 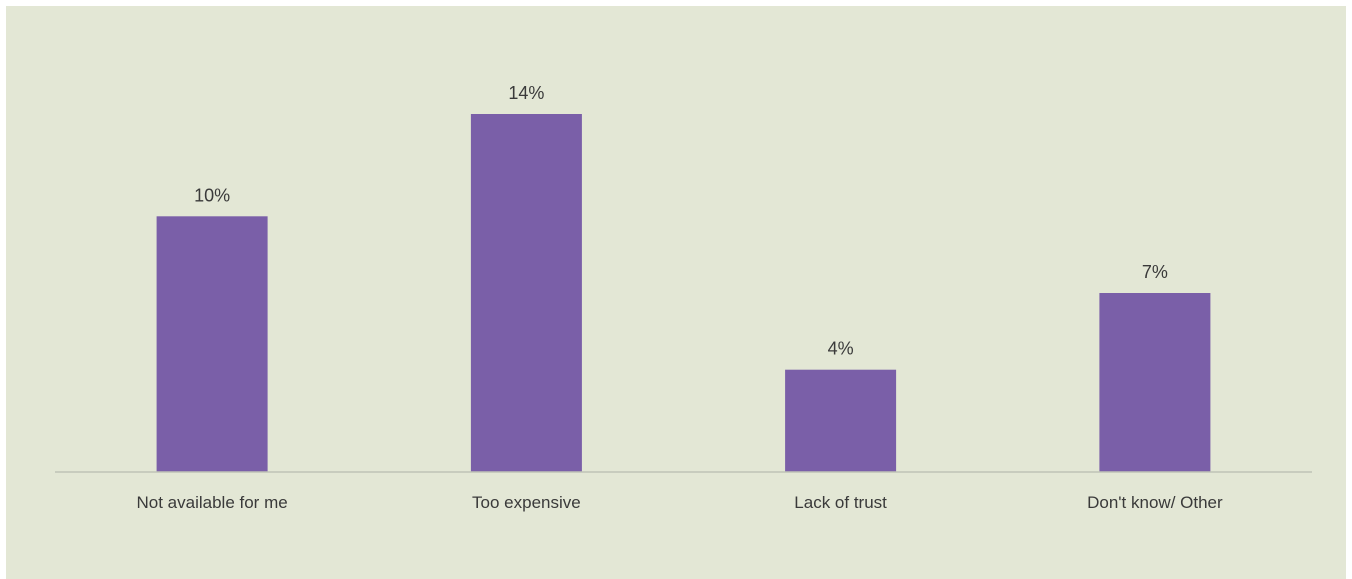 What do you see at coordinates (1155, 272) in the screenshot?
I see `data-label-don-t-know-other: 7%` at bounding box center [1155, 272].